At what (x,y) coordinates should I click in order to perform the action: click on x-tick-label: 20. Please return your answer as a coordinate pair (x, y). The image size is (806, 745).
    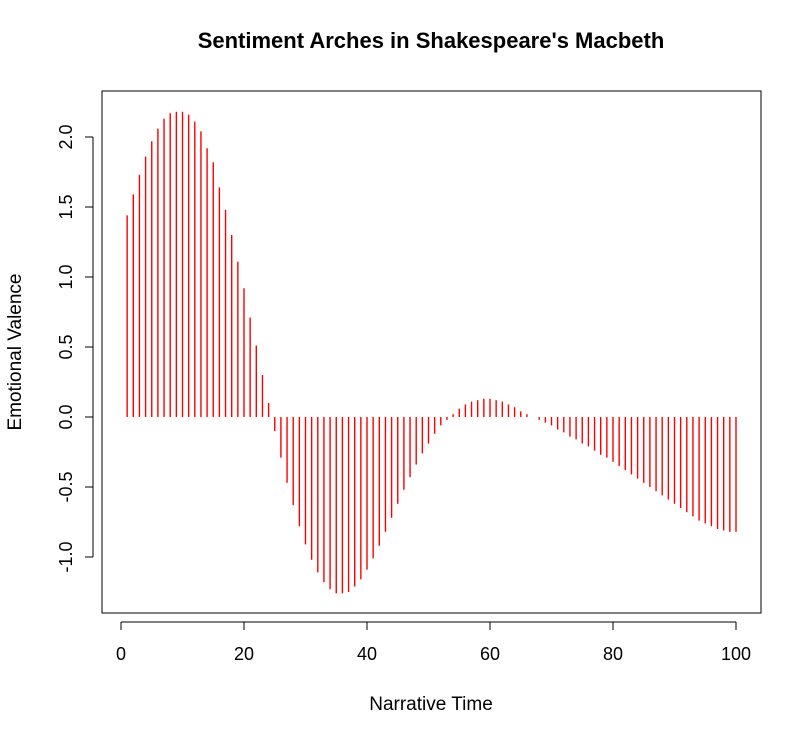
    Looking at the image, I should click on (244, 654).